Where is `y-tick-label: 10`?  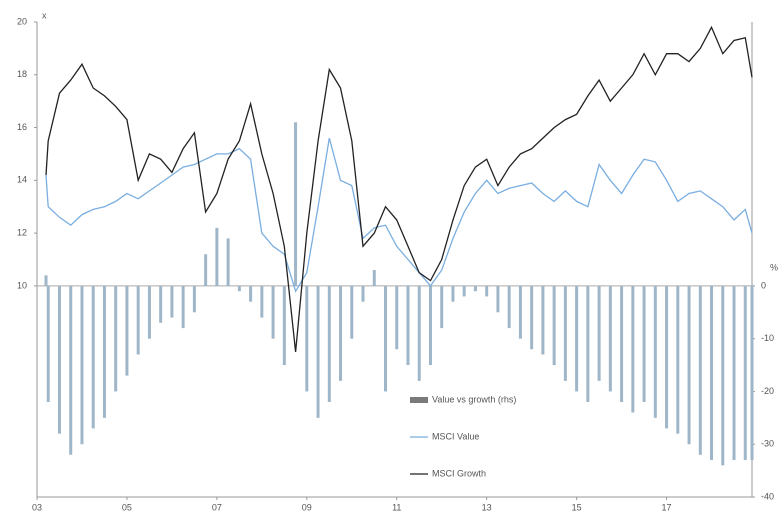 y-tick-label: 10 is located at coordinates (22, 285).